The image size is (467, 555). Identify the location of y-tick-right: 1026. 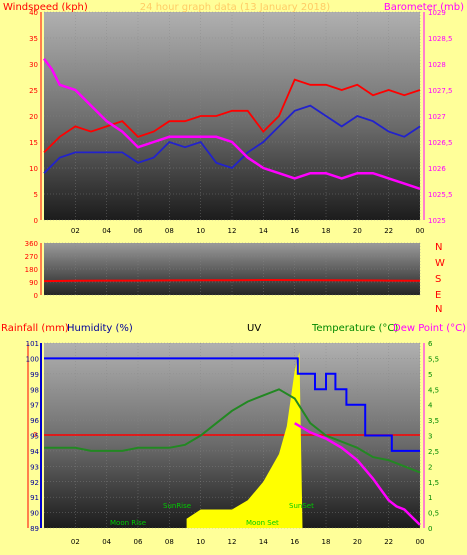
(437, 169).